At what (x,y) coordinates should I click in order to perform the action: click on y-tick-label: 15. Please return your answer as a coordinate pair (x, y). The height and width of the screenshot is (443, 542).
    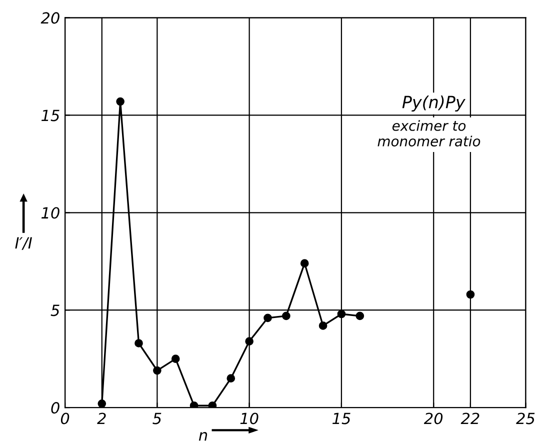
    Looking at the image, I should click on (50, 116).